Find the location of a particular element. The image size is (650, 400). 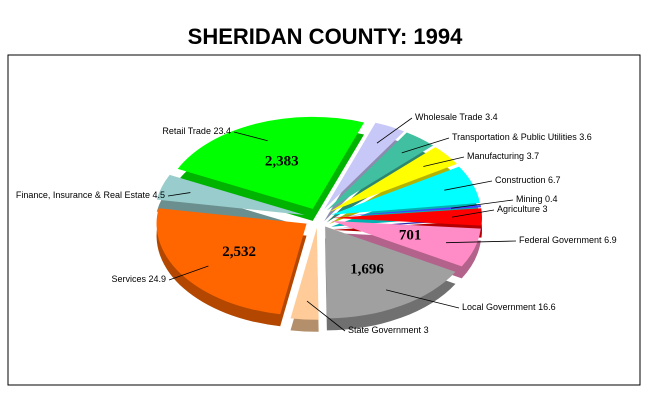

slice-label: Transportation & Public Utilities 3.6 is located at coordinates (522, 137).